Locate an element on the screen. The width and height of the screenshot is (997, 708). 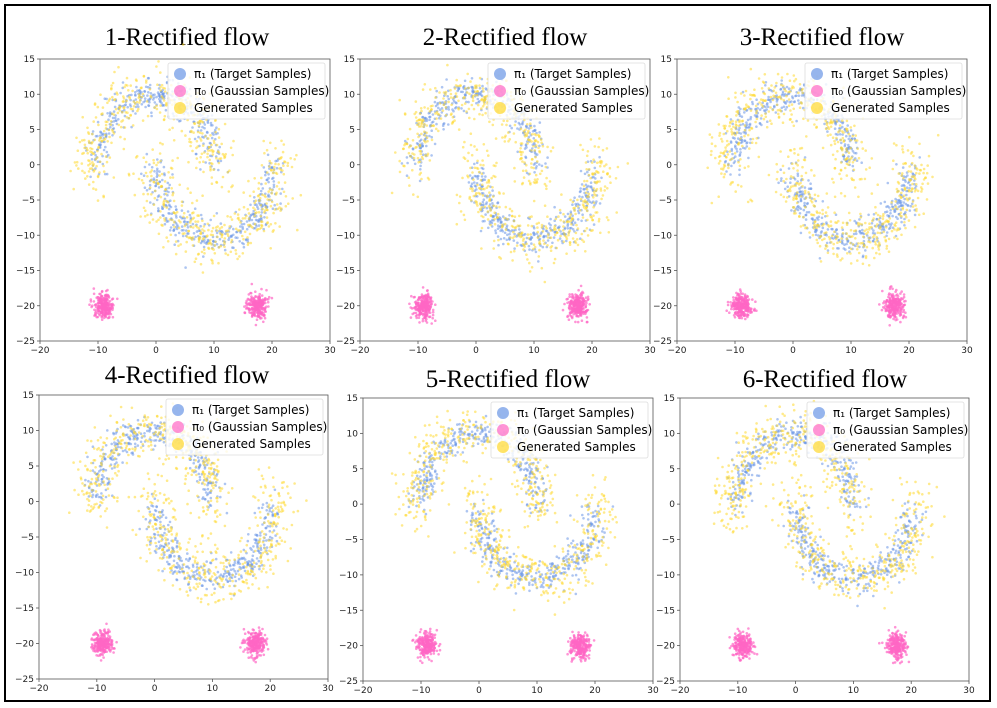
y-tick-label: −25 is located at coordinates (25, 342).